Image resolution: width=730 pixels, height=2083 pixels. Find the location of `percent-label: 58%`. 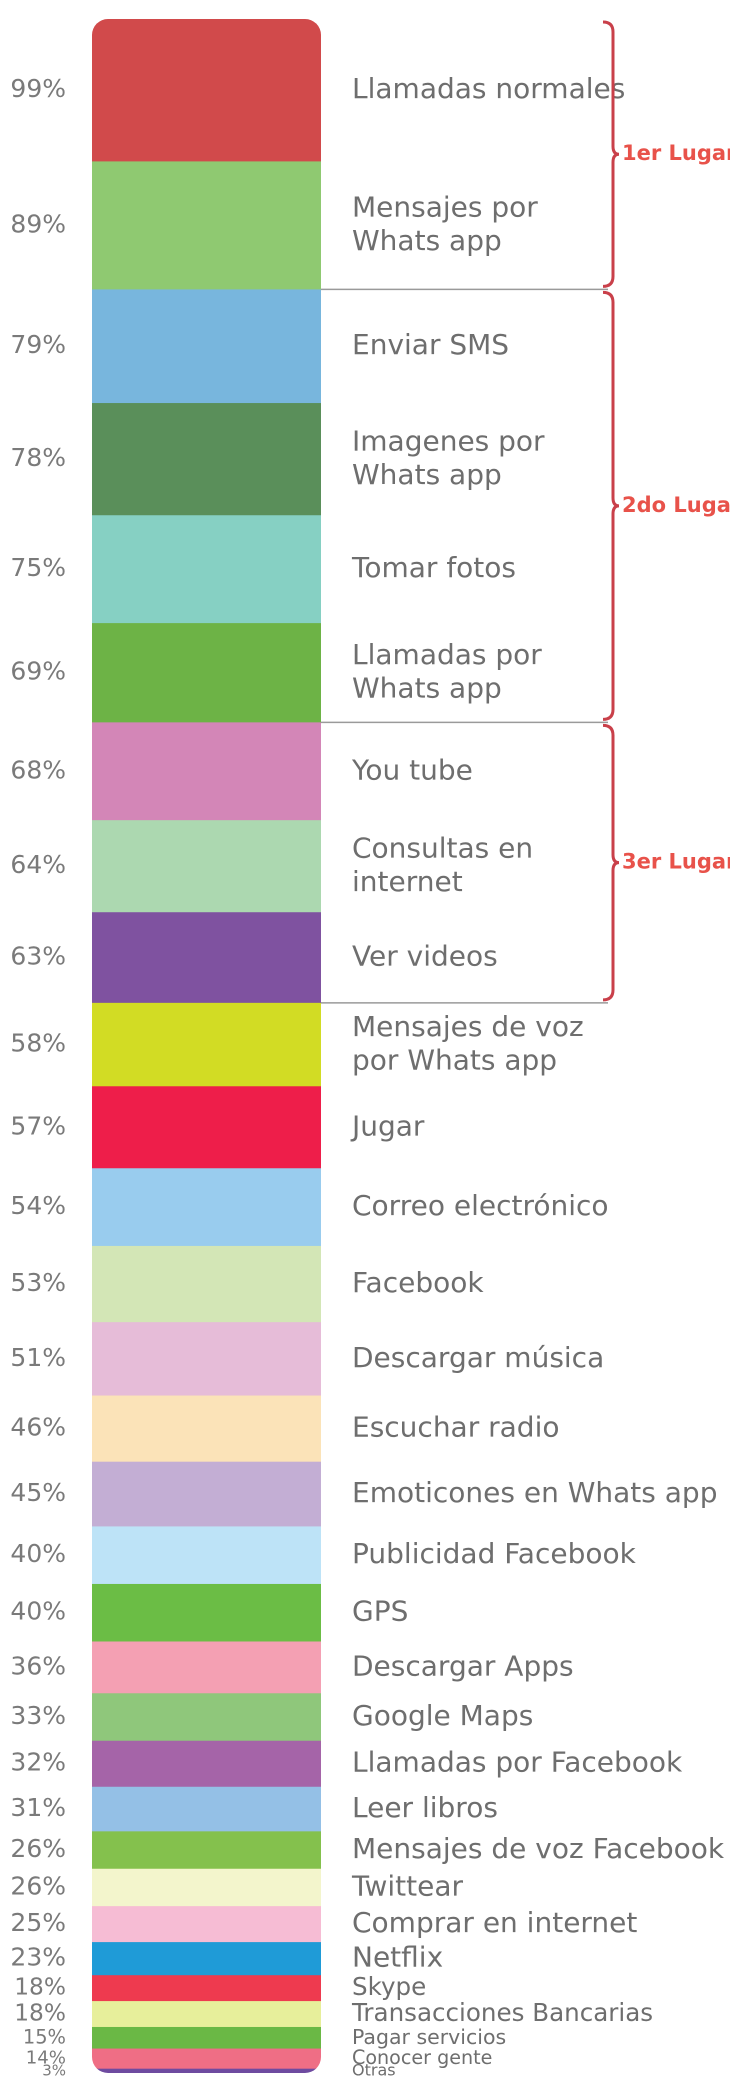

percent-label: 58% is located at coordinates (38, 1043).